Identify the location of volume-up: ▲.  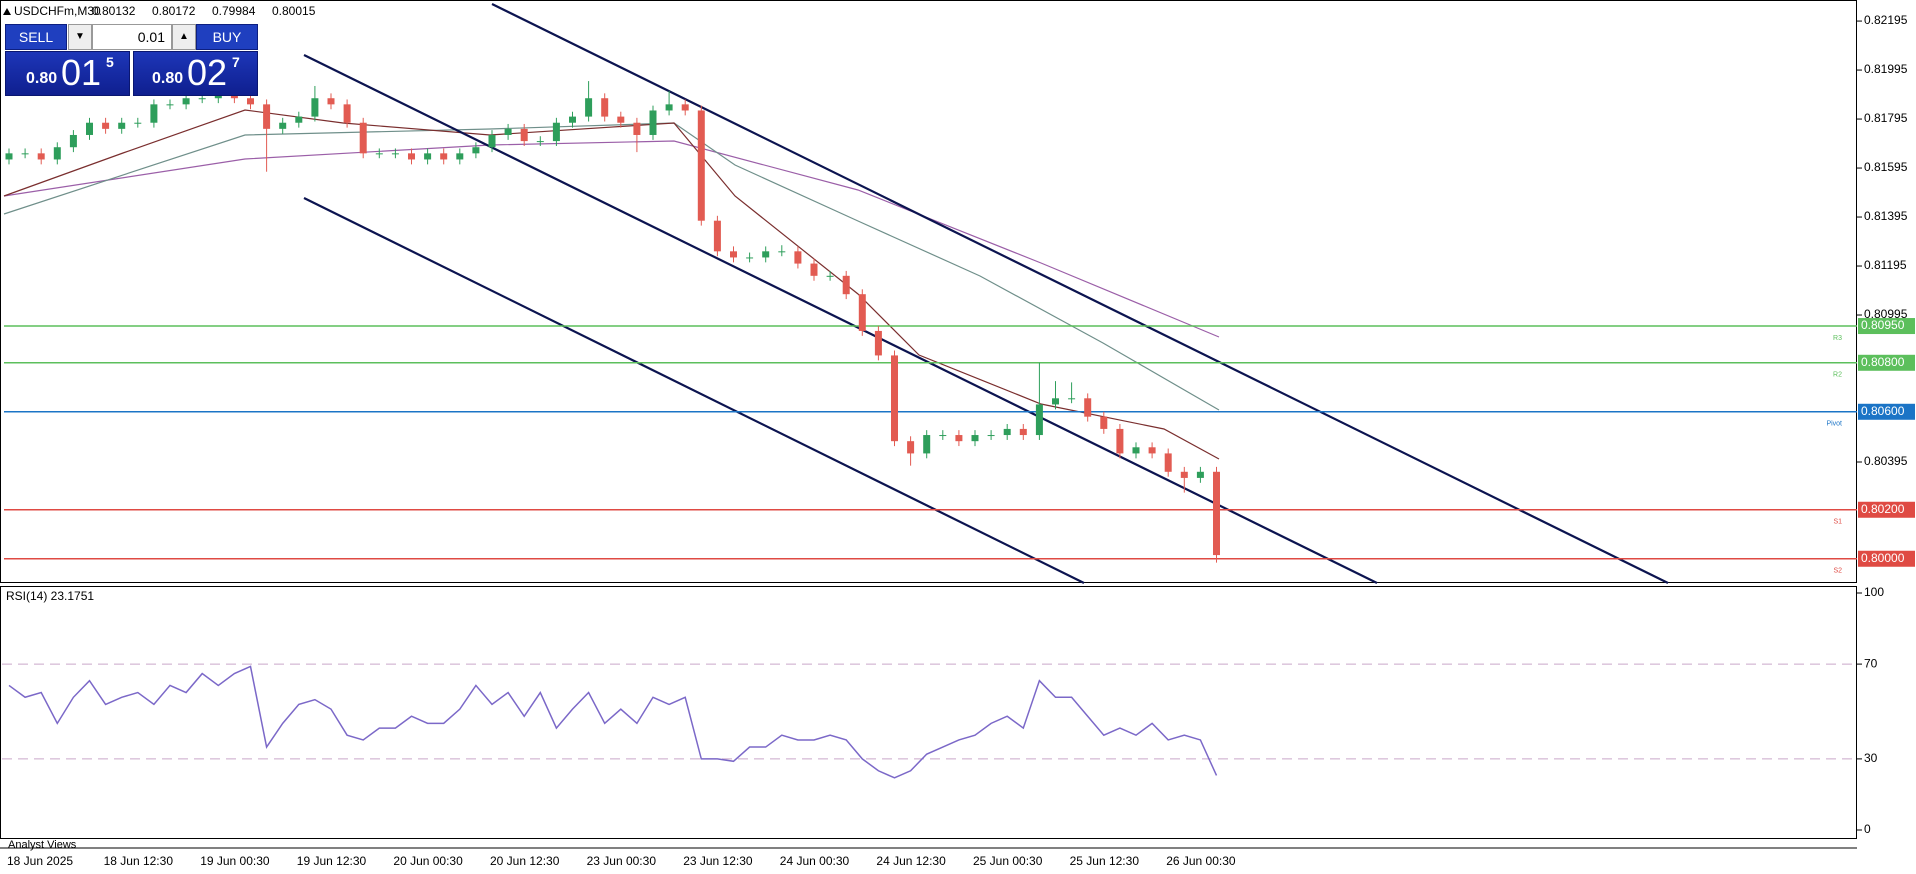
(184, 37).